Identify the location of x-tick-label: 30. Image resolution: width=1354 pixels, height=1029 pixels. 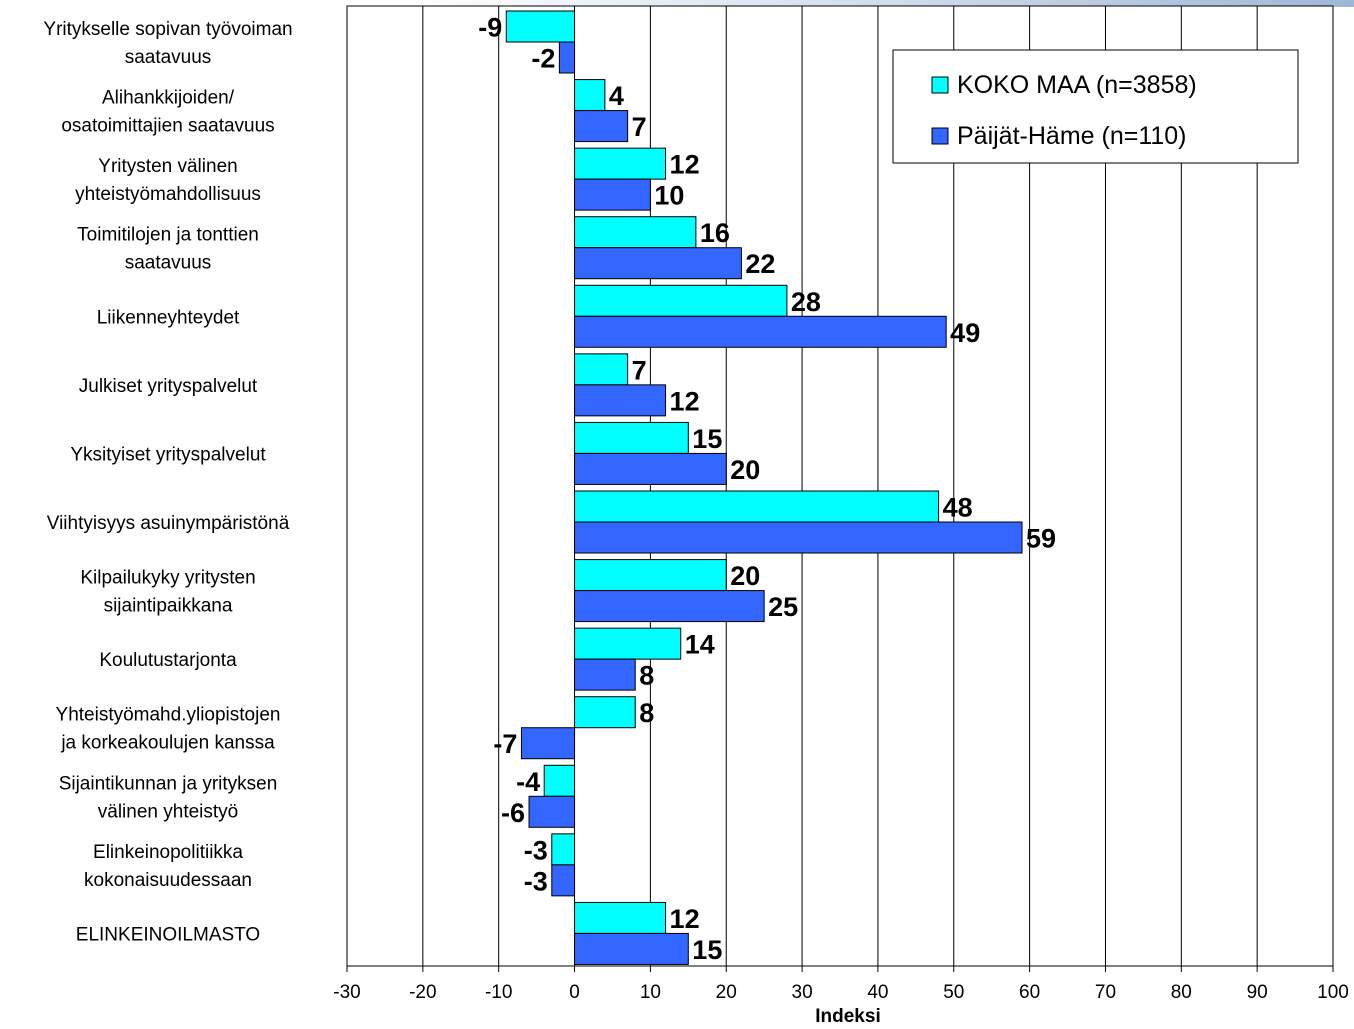
(802, 992).